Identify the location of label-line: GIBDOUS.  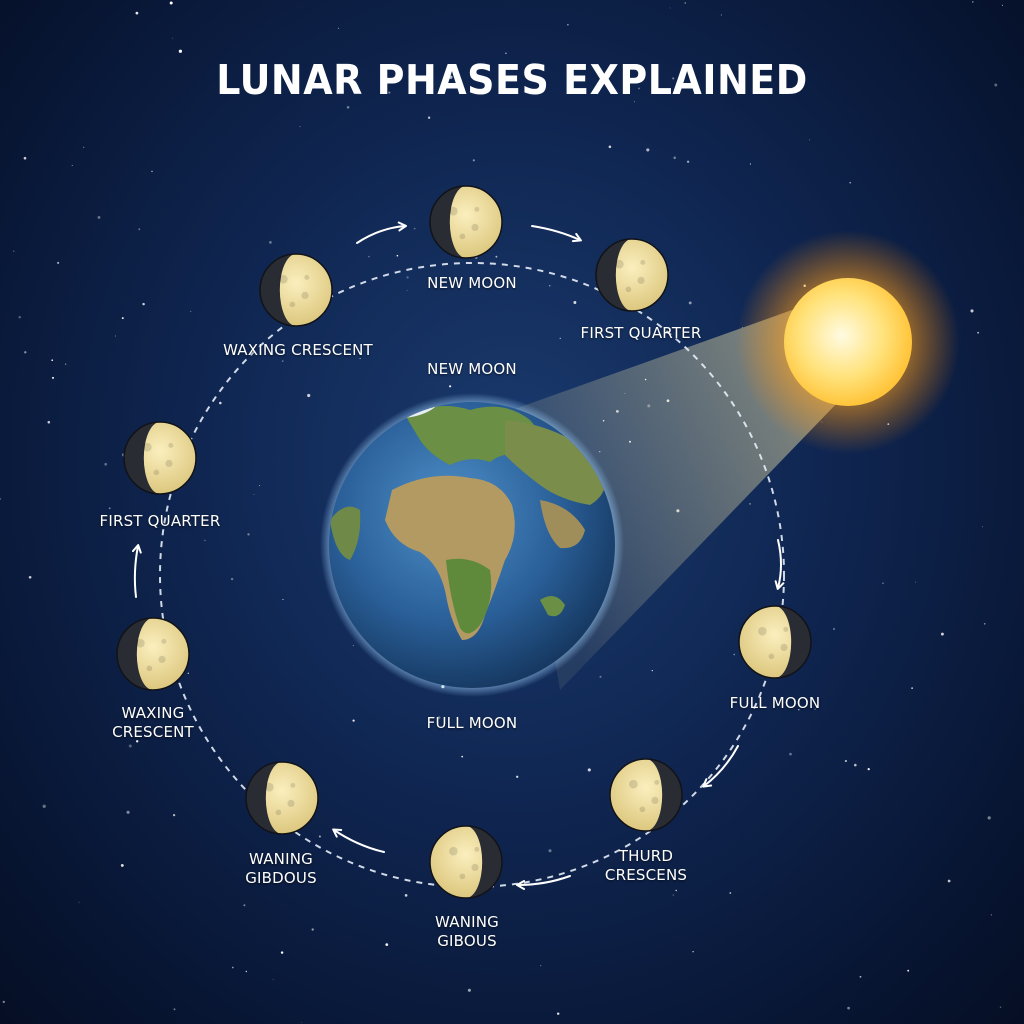
(281, 878).